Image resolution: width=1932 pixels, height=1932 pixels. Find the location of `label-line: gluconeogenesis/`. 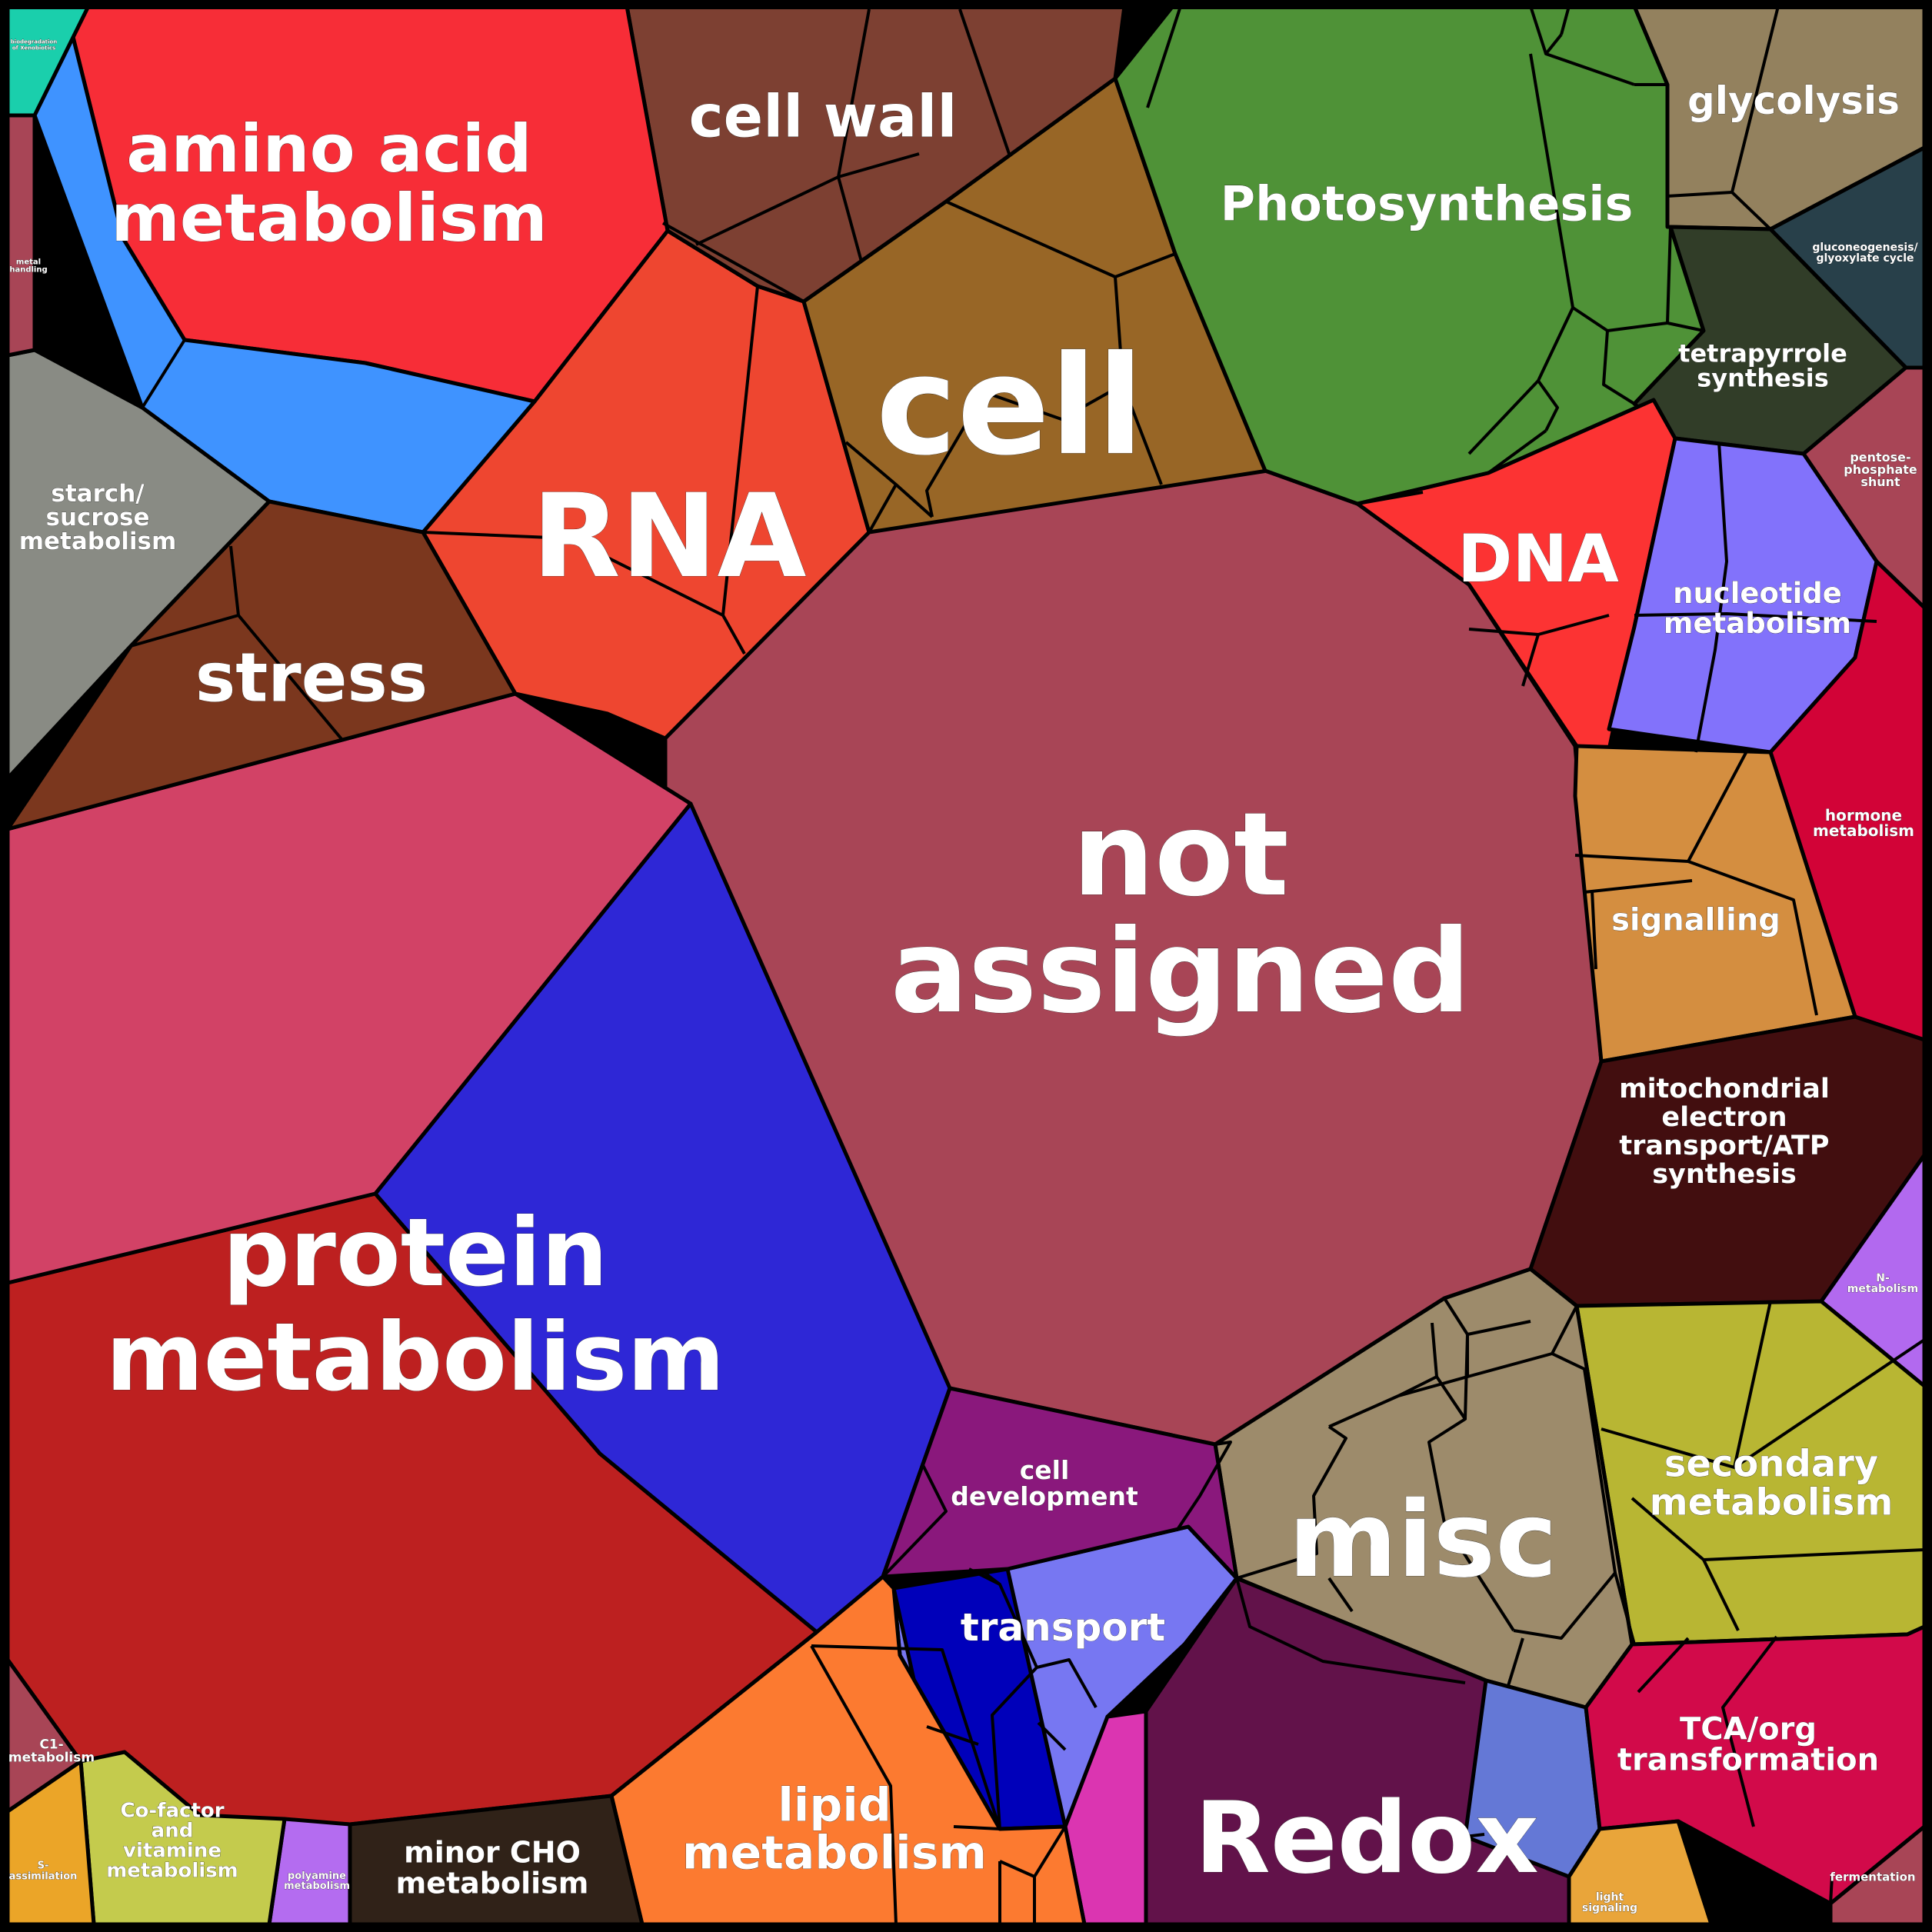

label-line: gluconeogenesis/ is located at coordinates (1865, 248).